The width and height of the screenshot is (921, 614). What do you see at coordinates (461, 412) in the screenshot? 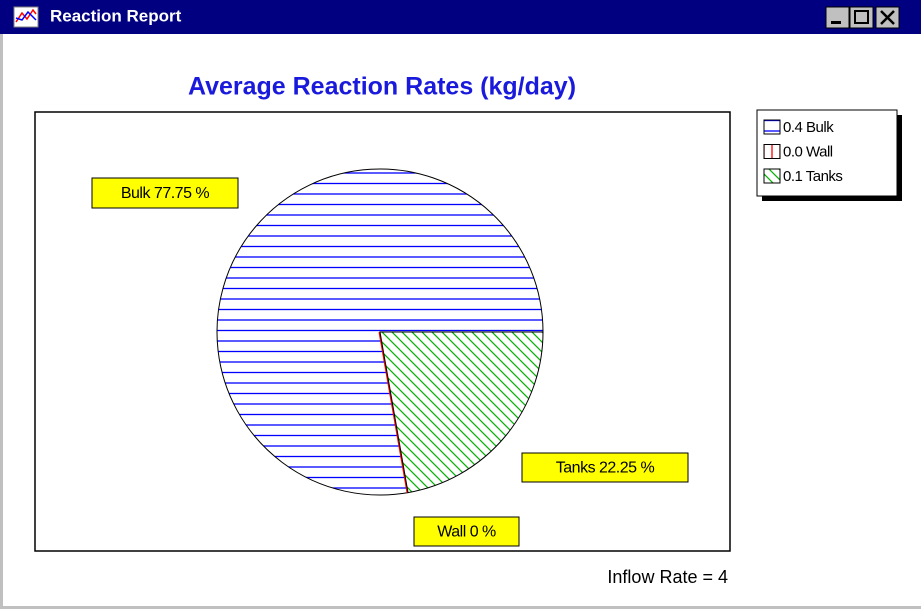
I see `pie-slice` at bounding box center [461, 412].